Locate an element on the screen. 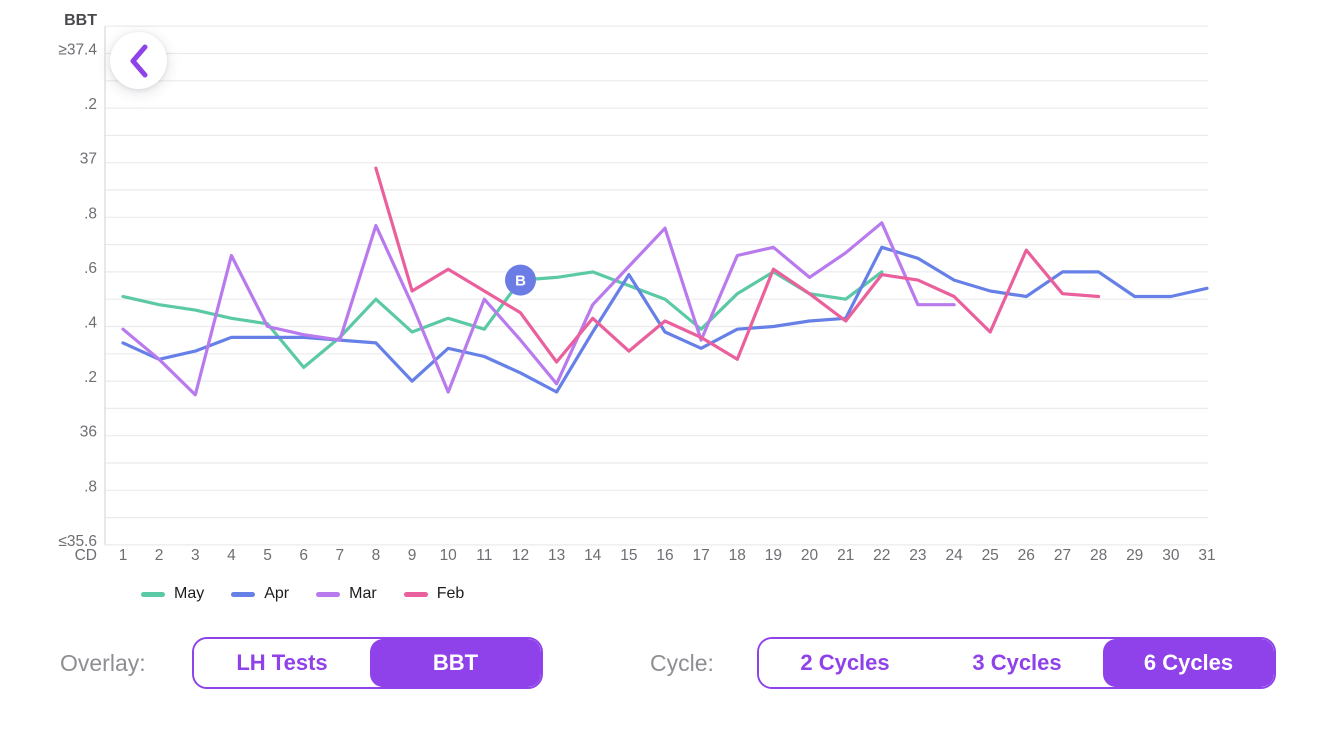  svg-text: 29 is located at coordinates (1134, 555).